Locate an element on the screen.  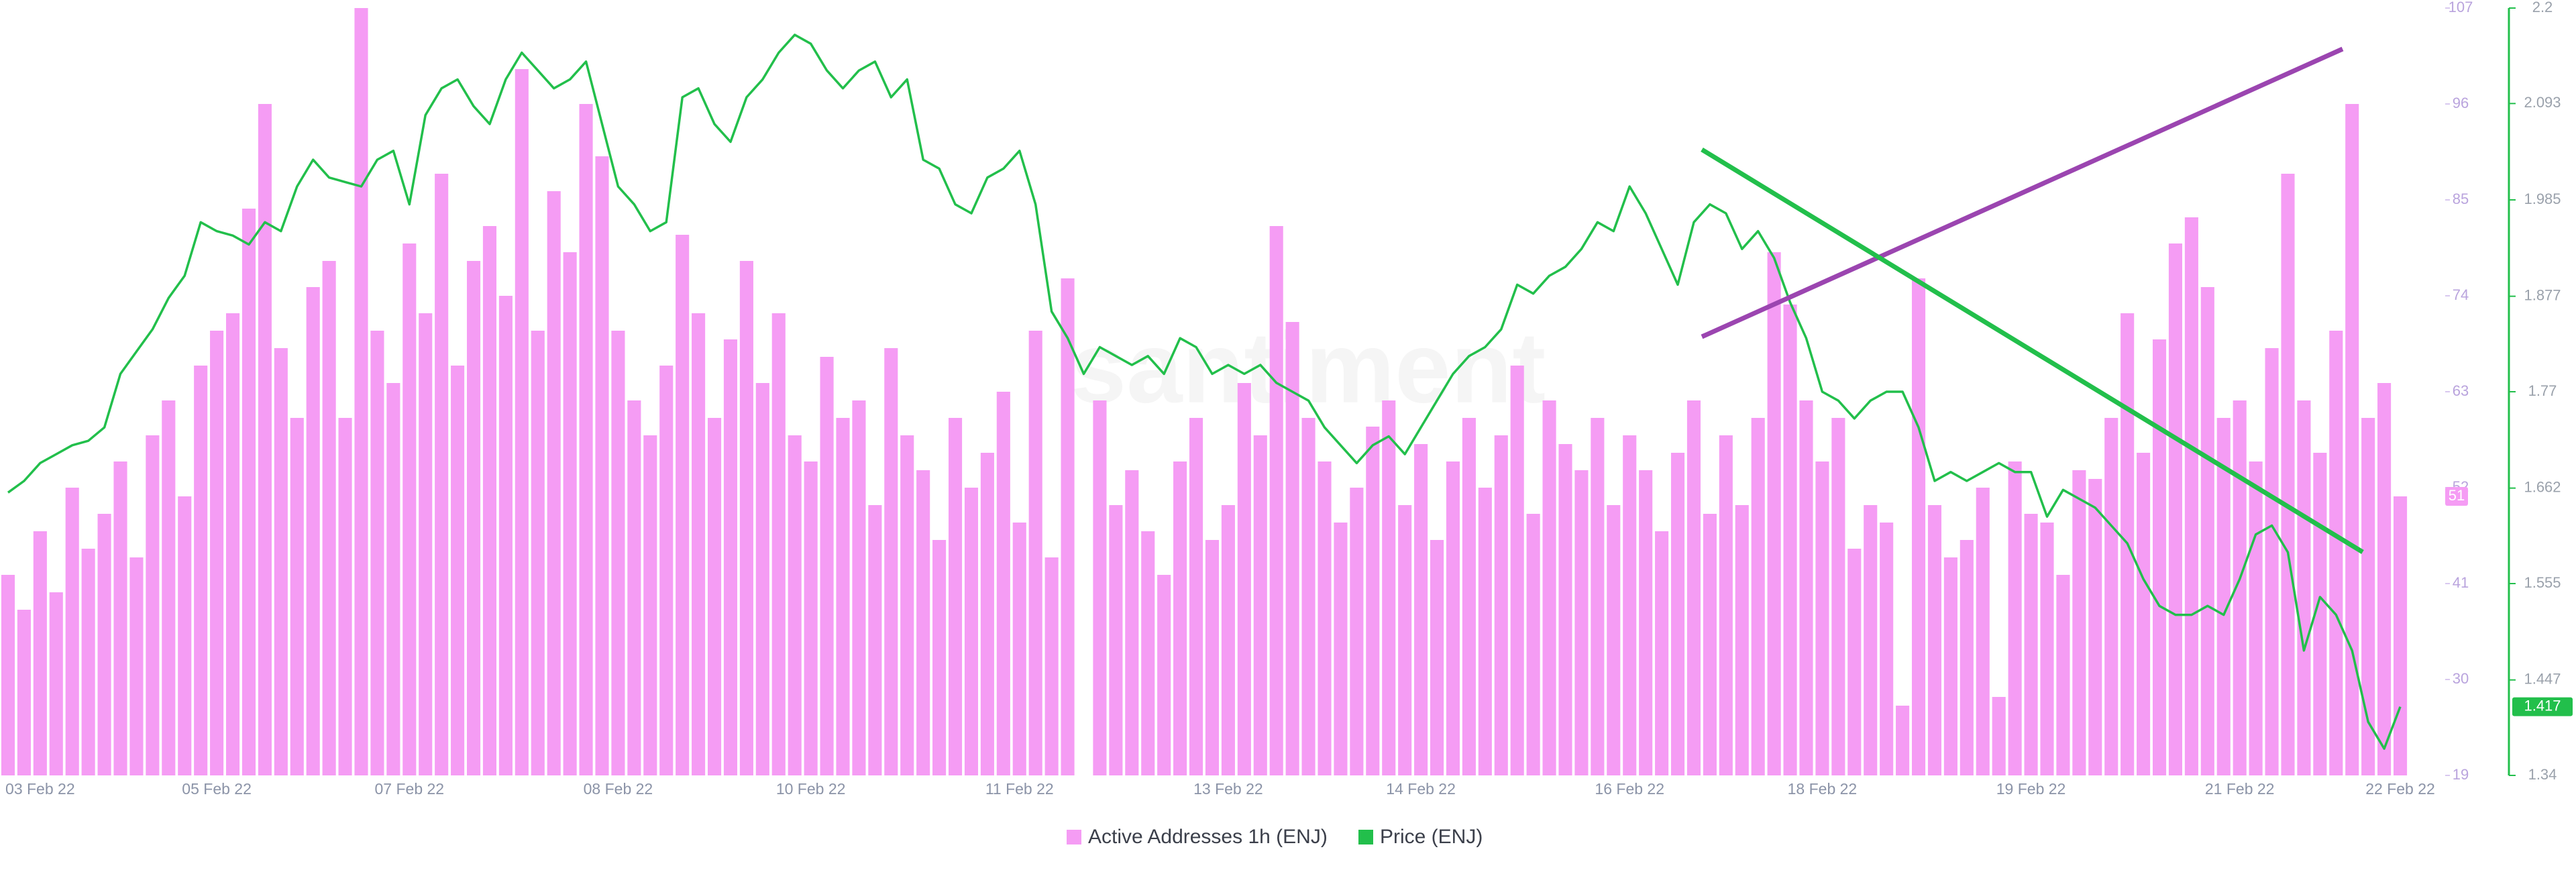
x-tick-label: 19 Feb 22 is located at coordinates (2031, 789).